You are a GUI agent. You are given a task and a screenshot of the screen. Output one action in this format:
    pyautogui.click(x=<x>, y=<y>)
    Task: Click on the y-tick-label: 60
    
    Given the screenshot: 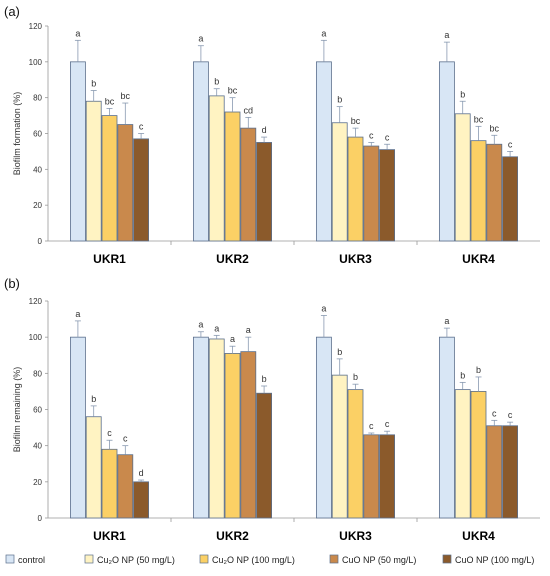 What is the action you would take?
    pyautogui.click(x=37, y=410)
    